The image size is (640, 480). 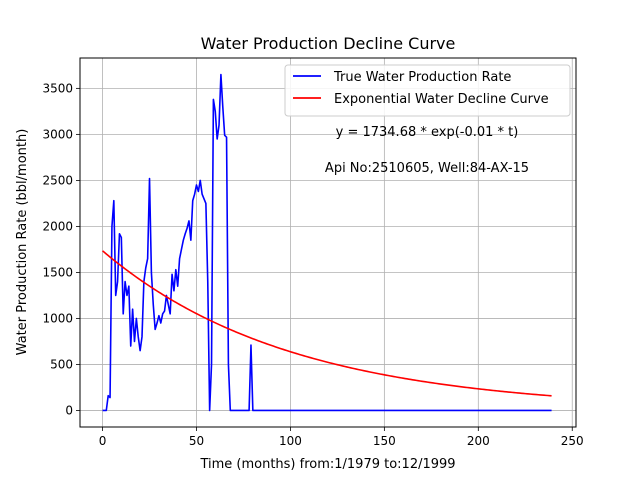 I want to click on y-axis-label: Water Production Rate (bbl/month), so click(x=22, y=242).